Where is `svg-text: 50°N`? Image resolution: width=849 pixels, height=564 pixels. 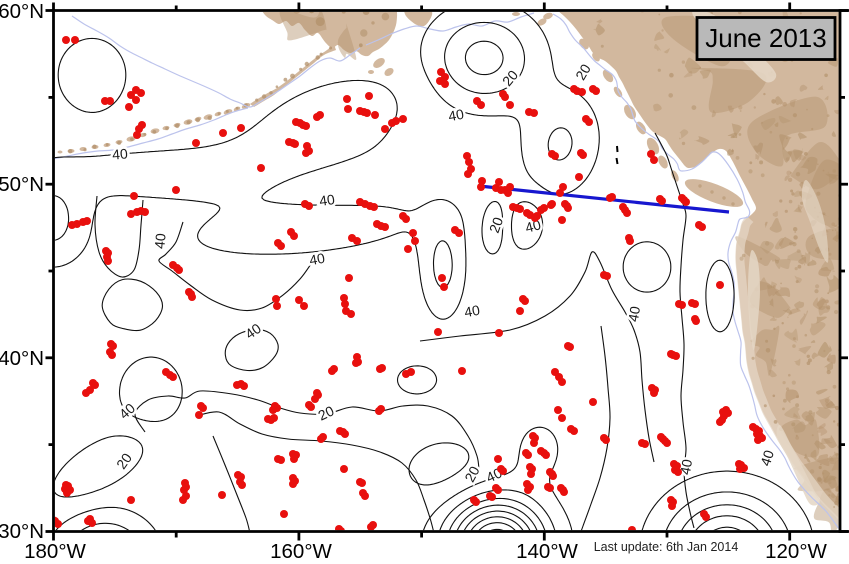
svg-text: 50°N is located at coordinates (22, 184).